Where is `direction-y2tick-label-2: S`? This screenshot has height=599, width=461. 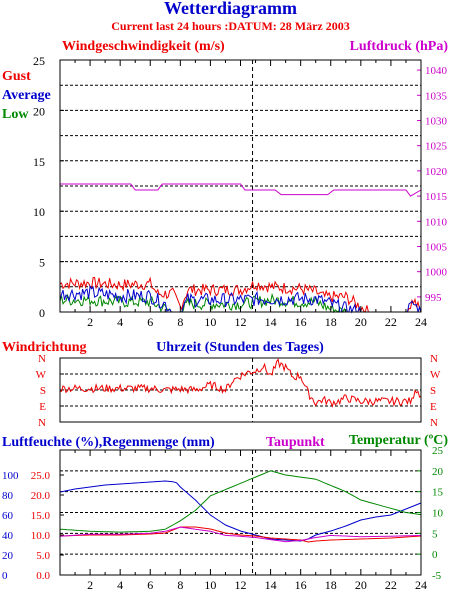
direction-y2tick-label-2: S is located at coordinates (433, 391).